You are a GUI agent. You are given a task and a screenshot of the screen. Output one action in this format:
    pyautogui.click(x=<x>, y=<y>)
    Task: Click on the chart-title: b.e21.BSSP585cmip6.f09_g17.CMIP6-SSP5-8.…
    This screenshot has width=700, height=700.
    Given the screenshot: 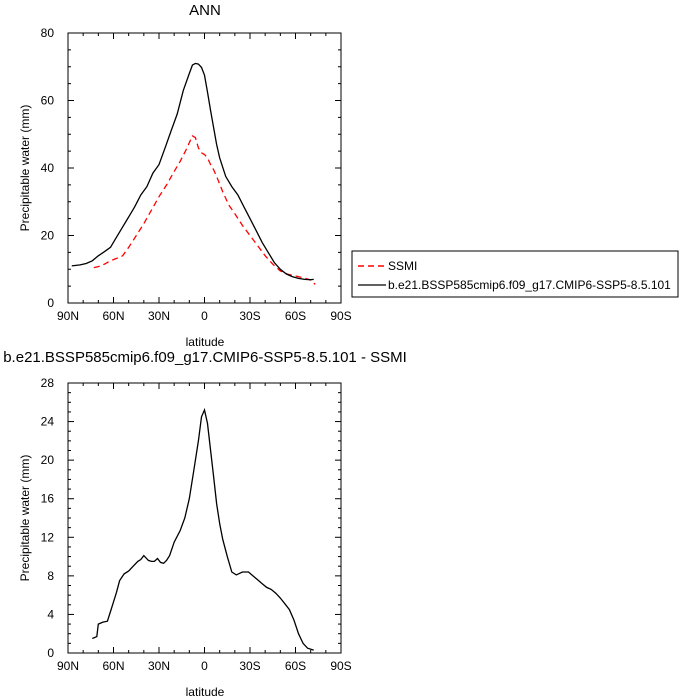 What is the action you would take?
    pyautogui.click(x=205, y=357)
    